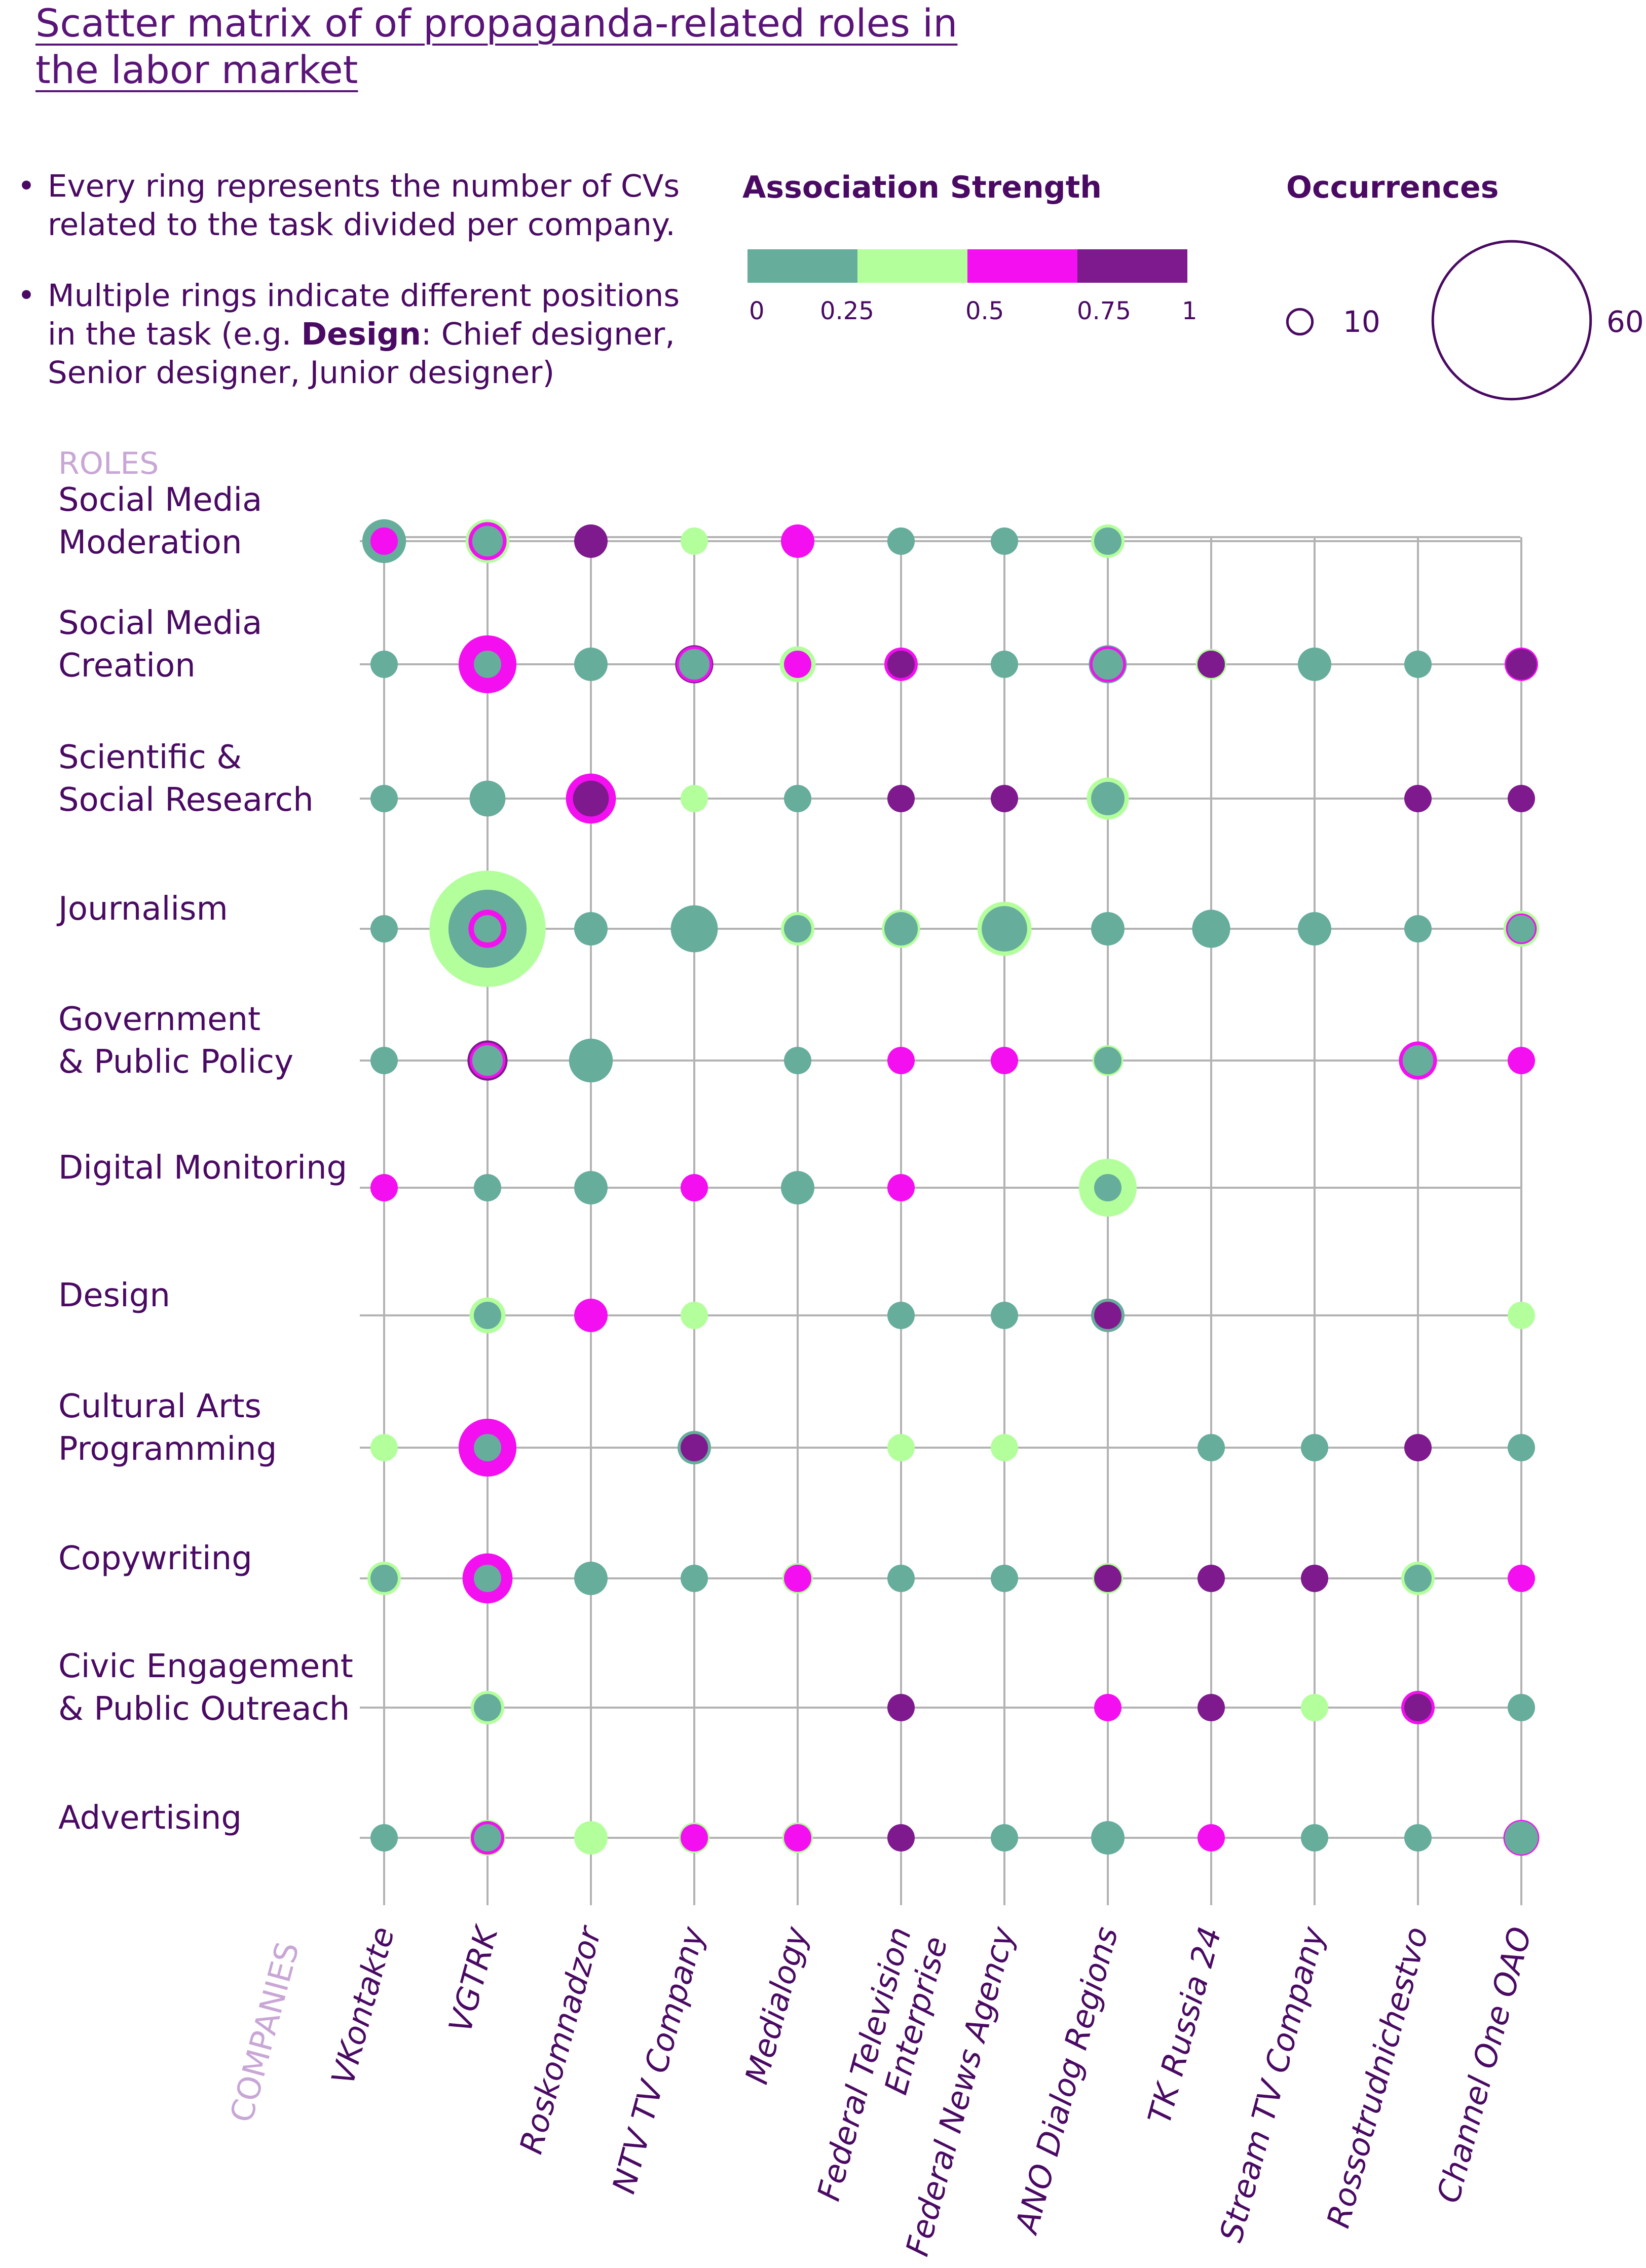  Describe the element at coordinates (1272, 2084) in the screenshot. I see `company-label: Stream TV Company` at that location.